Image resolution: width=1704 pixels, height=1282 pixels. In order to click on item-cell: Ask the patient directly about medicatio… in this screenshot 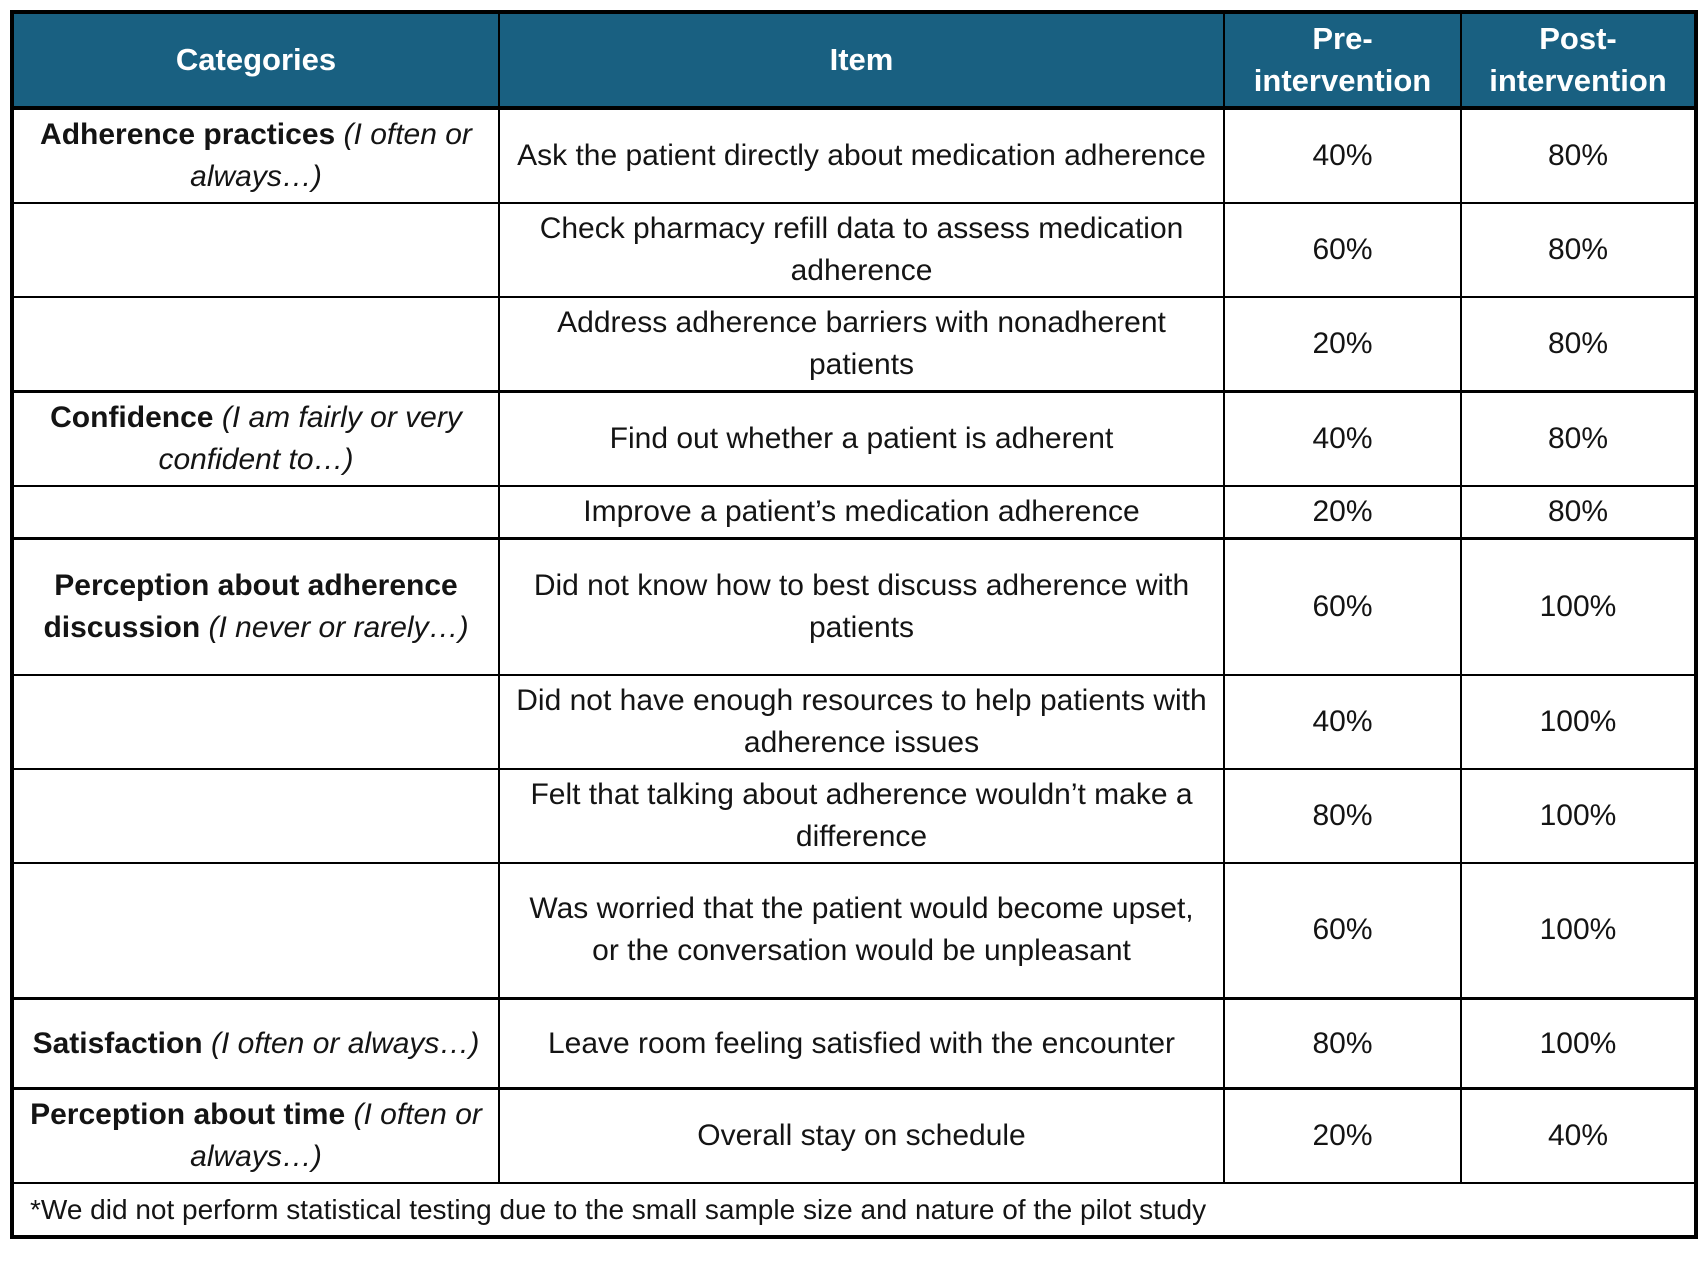, I will do `click(861, 155)`.